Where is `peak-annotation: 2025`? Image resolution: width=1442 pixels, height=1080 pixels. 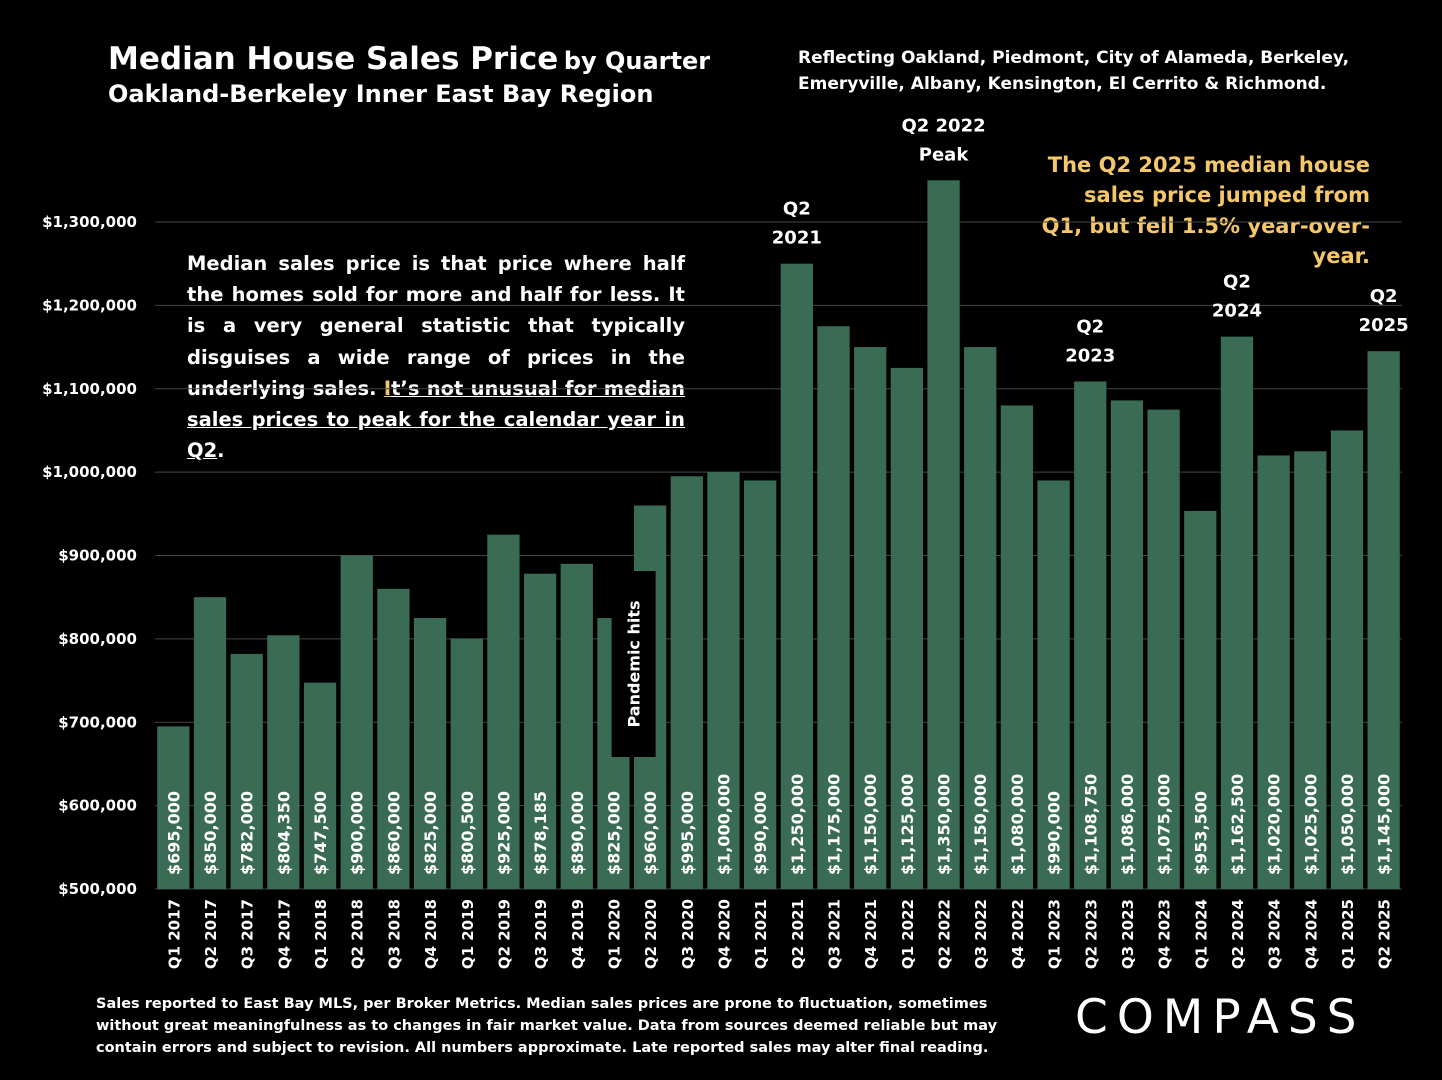 peak-annotation: 2025 is located at coordinates (1384, 325).